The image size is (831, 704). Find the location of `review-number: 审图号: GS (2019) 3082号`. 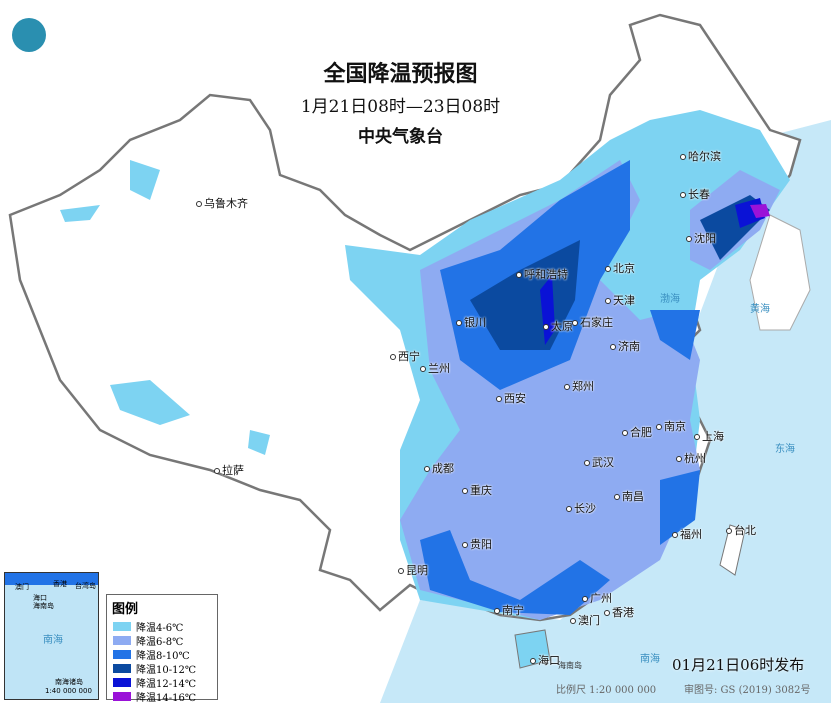

review-number: 审图号: GS (2019) 3082号 is located at coordinates (747, 690).